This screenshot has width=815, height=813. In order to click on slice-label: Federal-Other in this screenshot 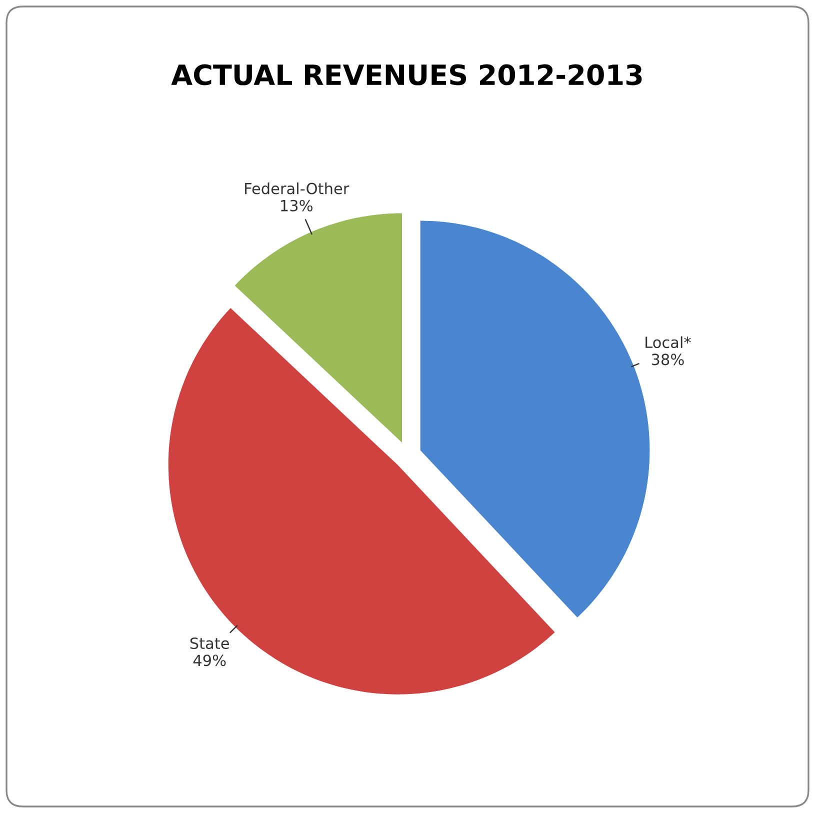, I will do `click(297, 188)`.